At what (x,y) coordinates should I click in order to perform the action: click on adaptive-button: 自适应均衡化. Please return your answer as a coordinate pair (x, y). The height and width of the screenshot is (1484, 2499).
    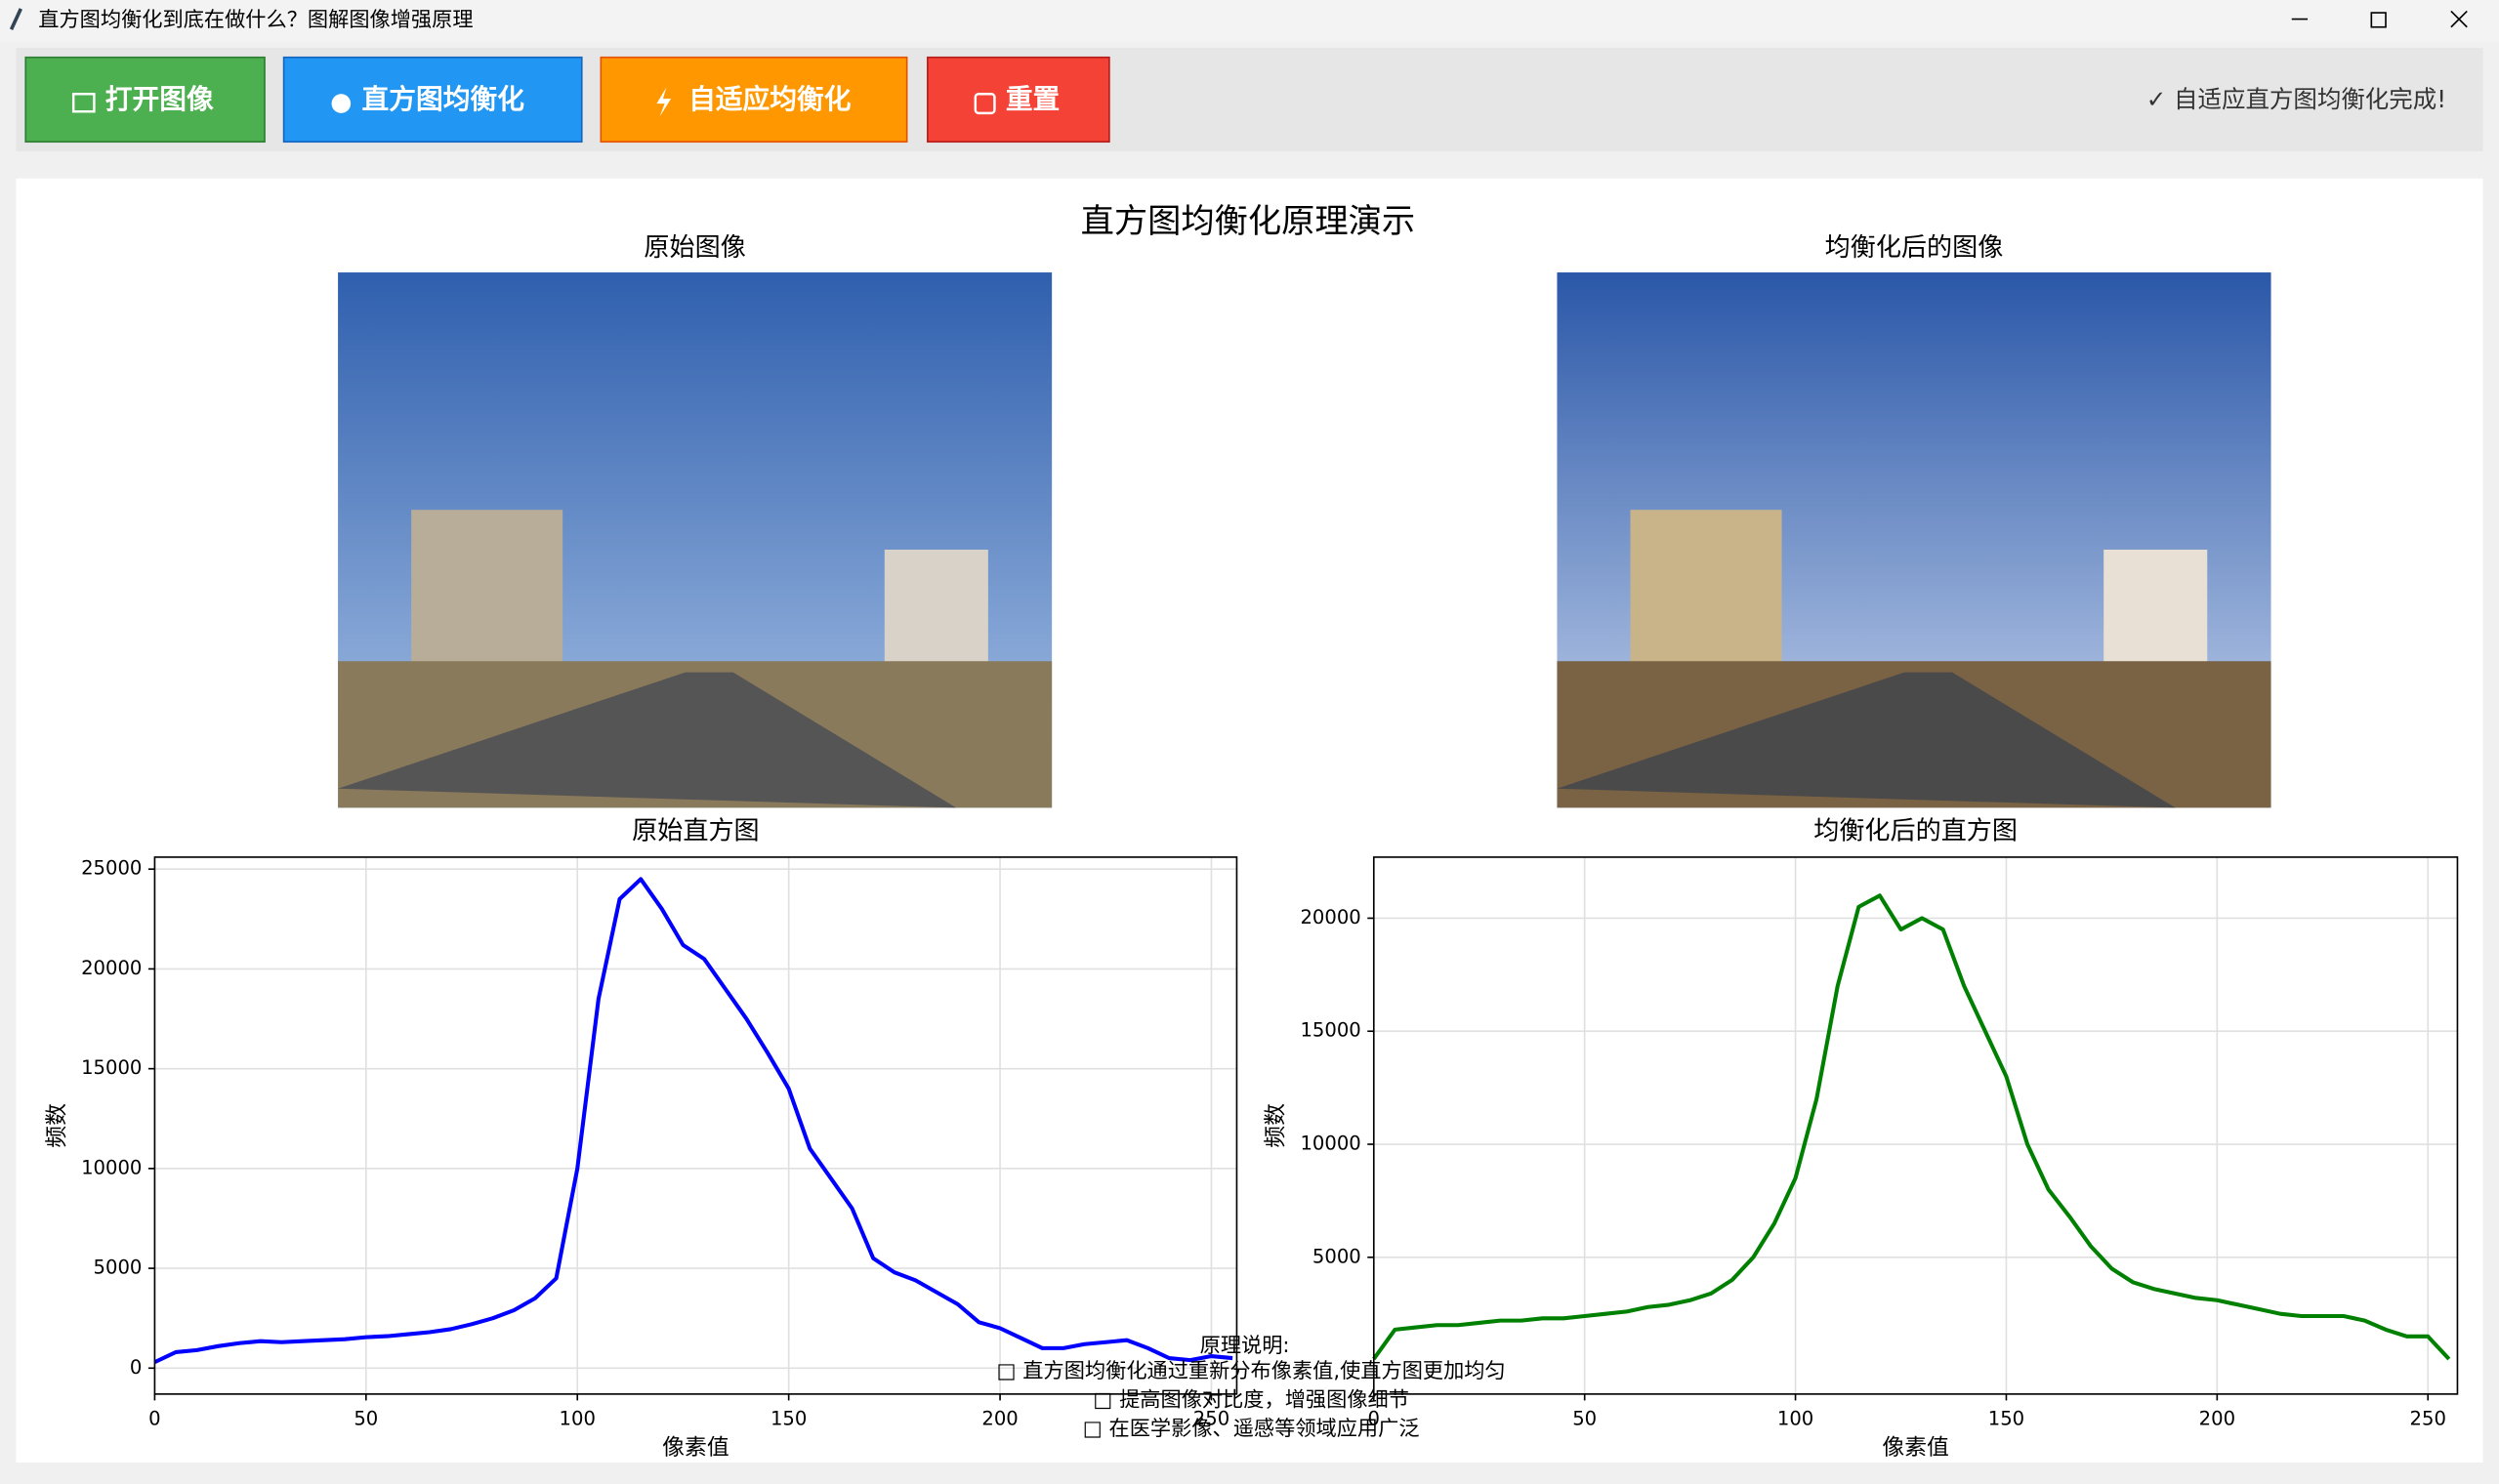
    Looking at the image, I should click on (754, 100).